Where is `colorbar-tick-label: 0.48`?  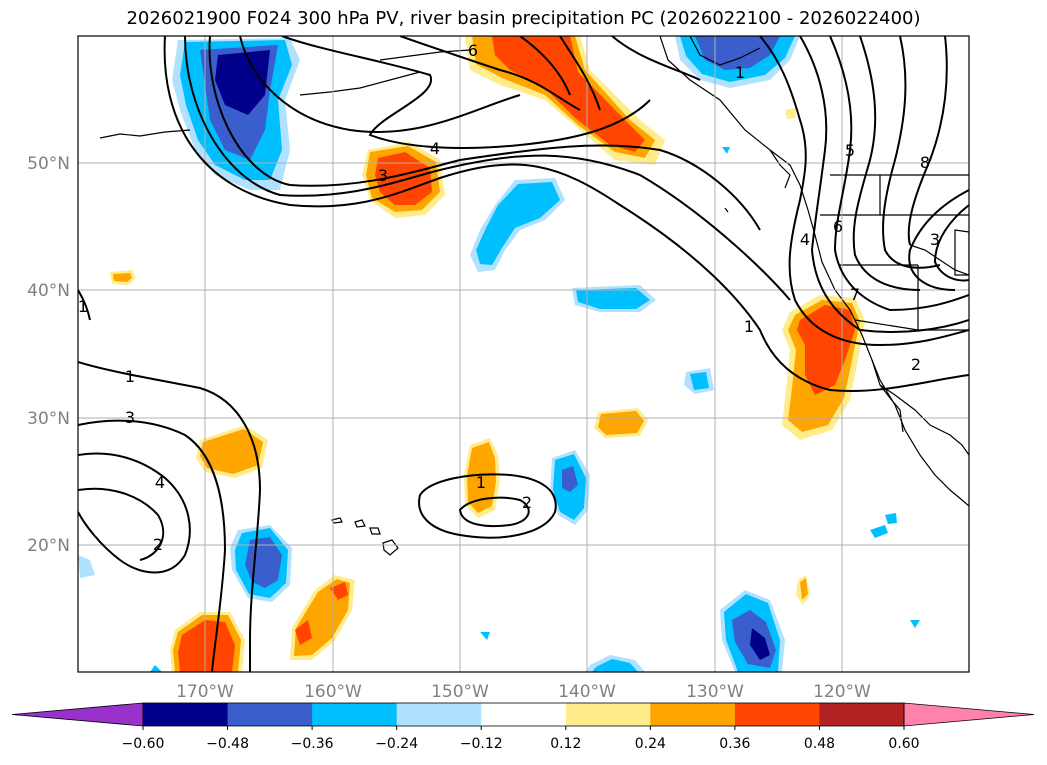
colorbar-tick-label: 0.48 is located at coordinates (819, 744).